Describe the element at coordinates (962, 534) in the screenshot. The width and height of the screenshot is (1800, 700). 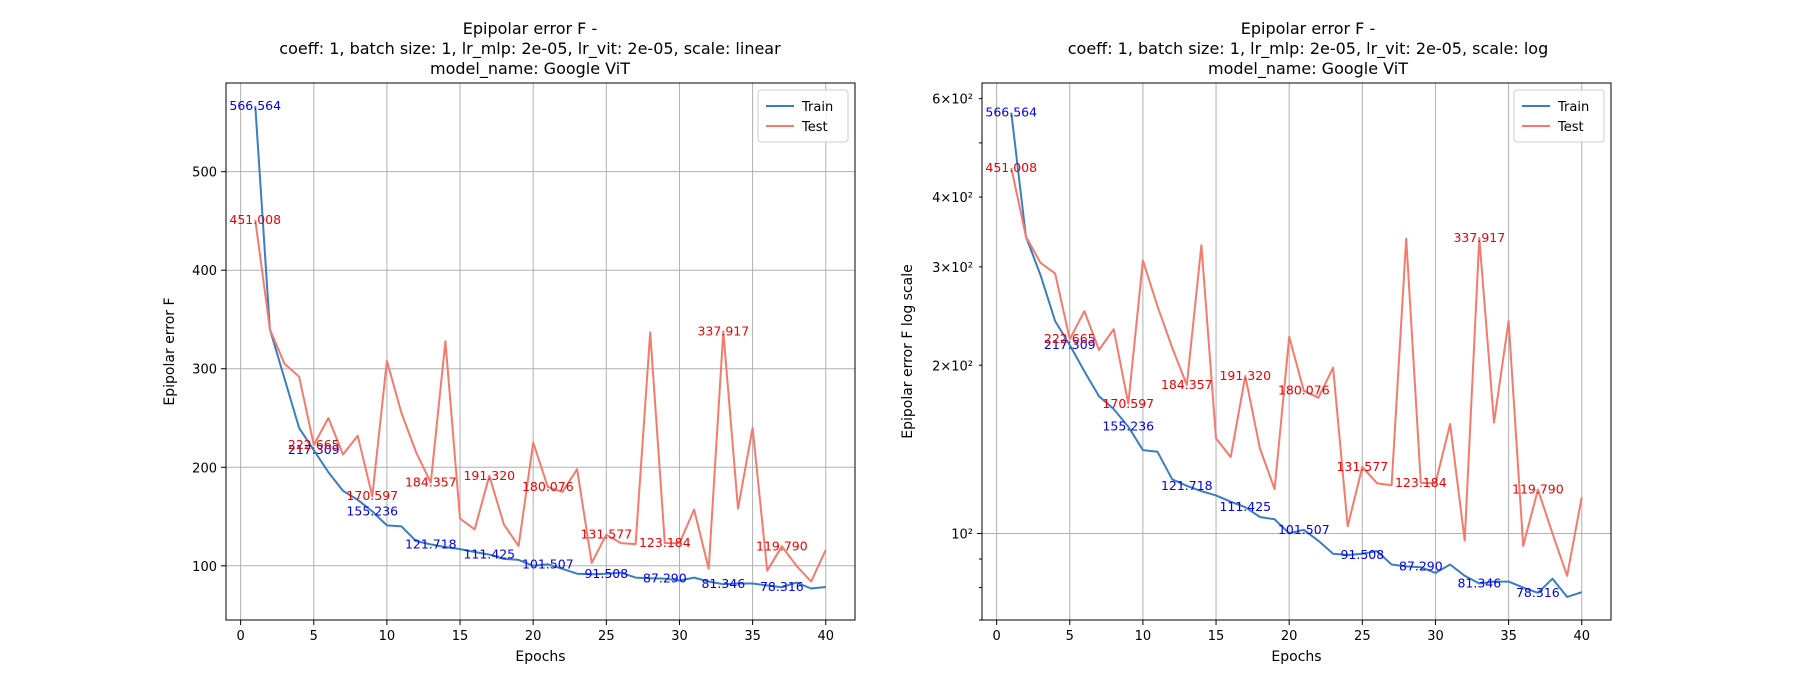
I see `y-tick-label: 10²` at that location.